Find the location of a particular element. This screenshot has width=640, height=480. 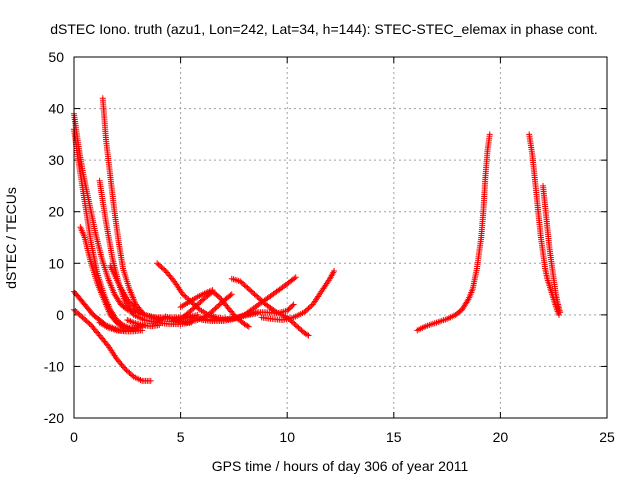

x-tick-label: 0 is located at coordinates (74, 437).